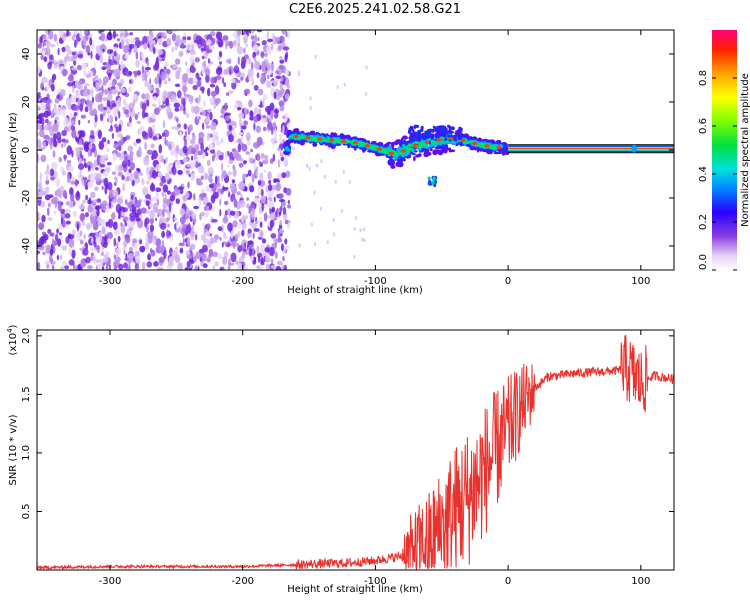 Image resolution: width=750 pixels, height=600 pixels. Describe the element at coordinates (508, 581) in the screenshot. I see `x-tick-label: 0` at that location.